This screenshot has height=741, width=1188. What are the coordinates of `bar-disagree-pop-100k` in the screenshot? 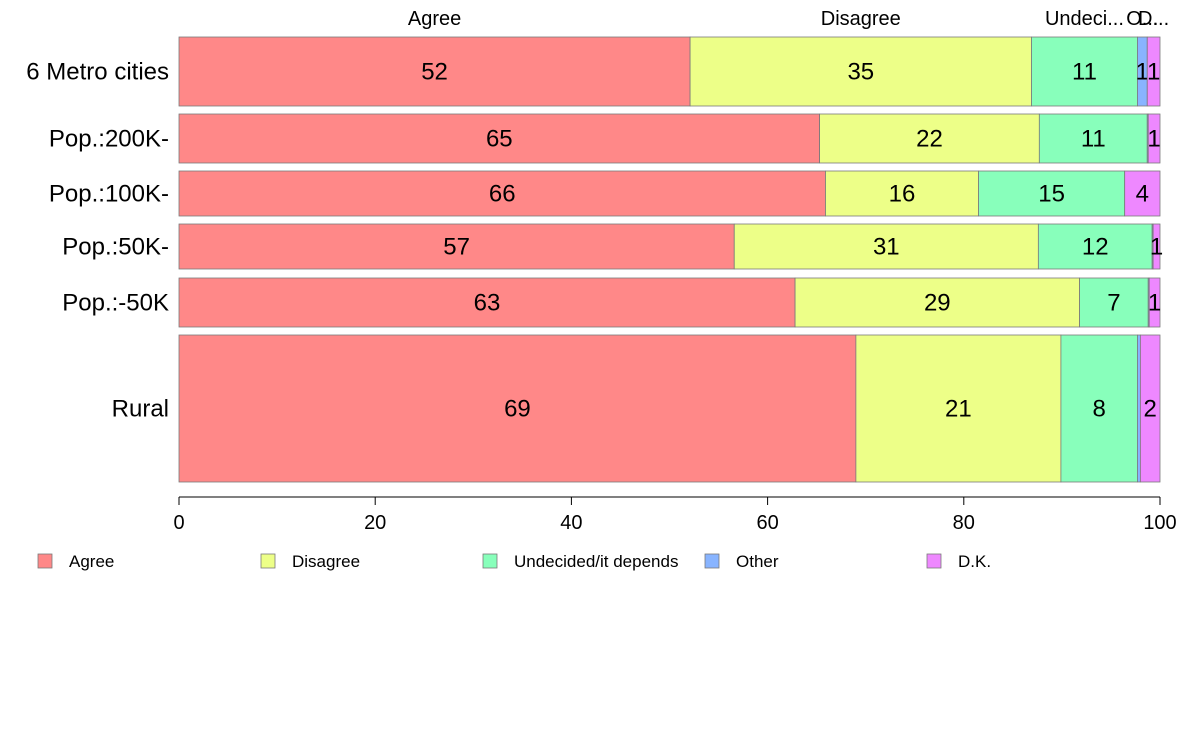 It's located at (902, 193).